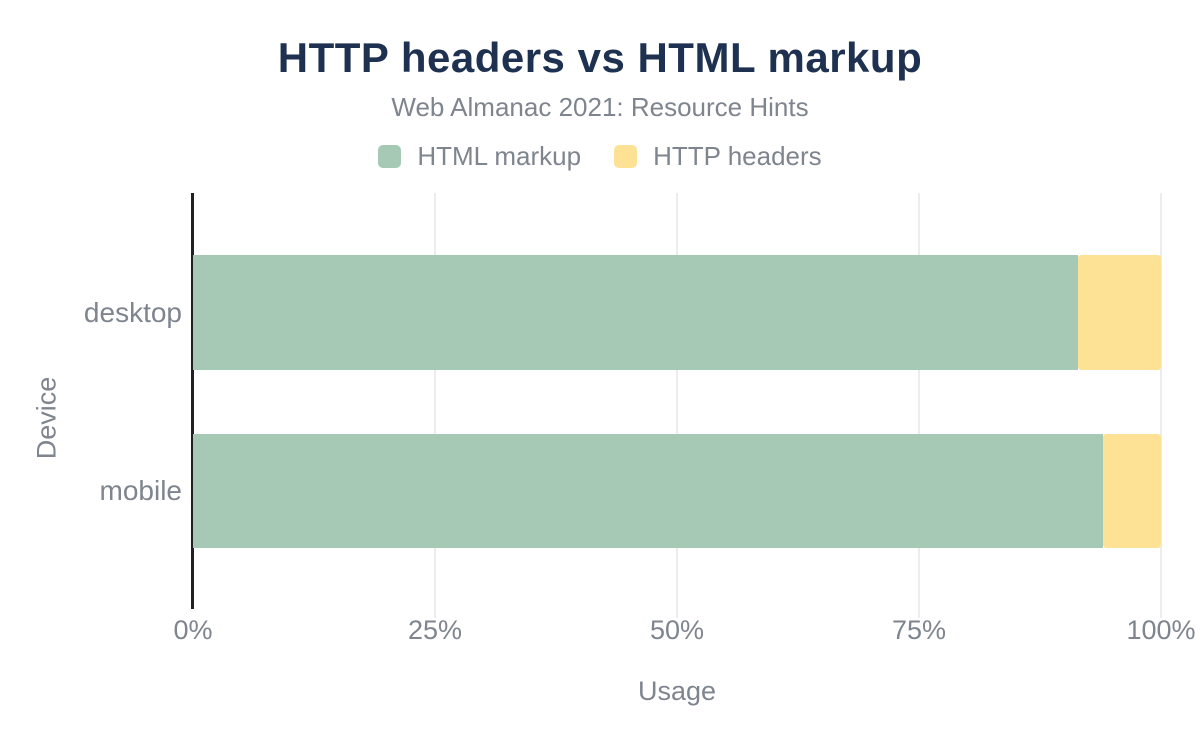 The width and height of the screenshot is (1200, 742). Describe the element at coordinates (635, 312) in the screenshot. I see `bar-segment-html-markup-desktop` at that location.